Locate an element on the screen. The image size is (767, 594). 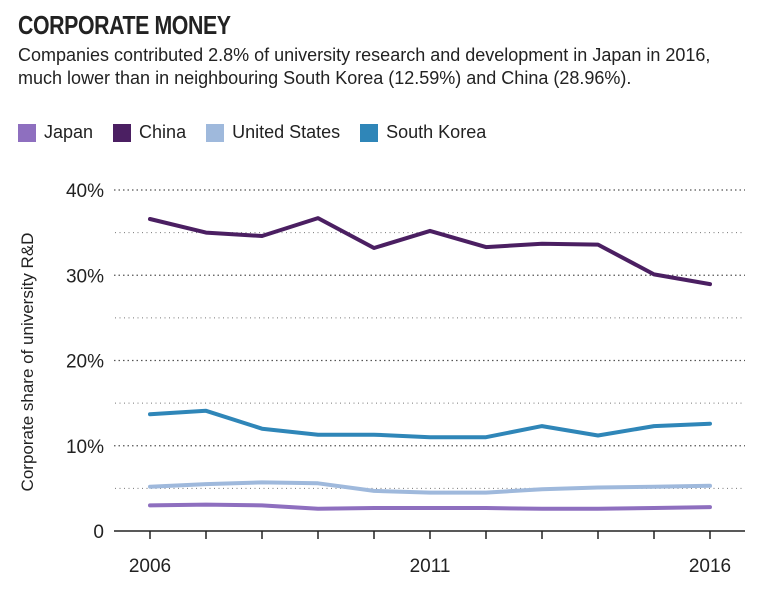
axes is located at coordinates (429, 534).